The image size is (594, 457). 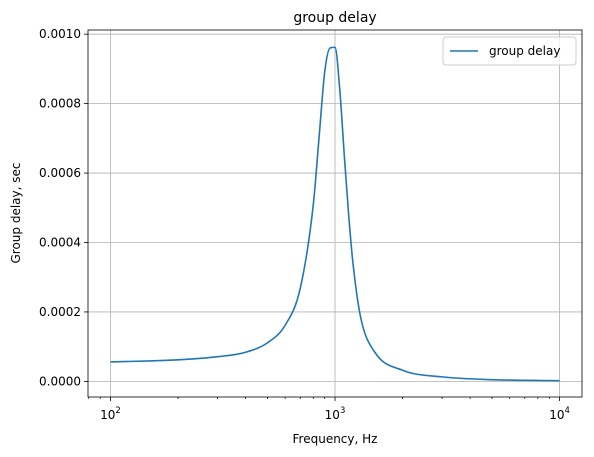 I want to click on legend-box, so click(x=509, y=51).